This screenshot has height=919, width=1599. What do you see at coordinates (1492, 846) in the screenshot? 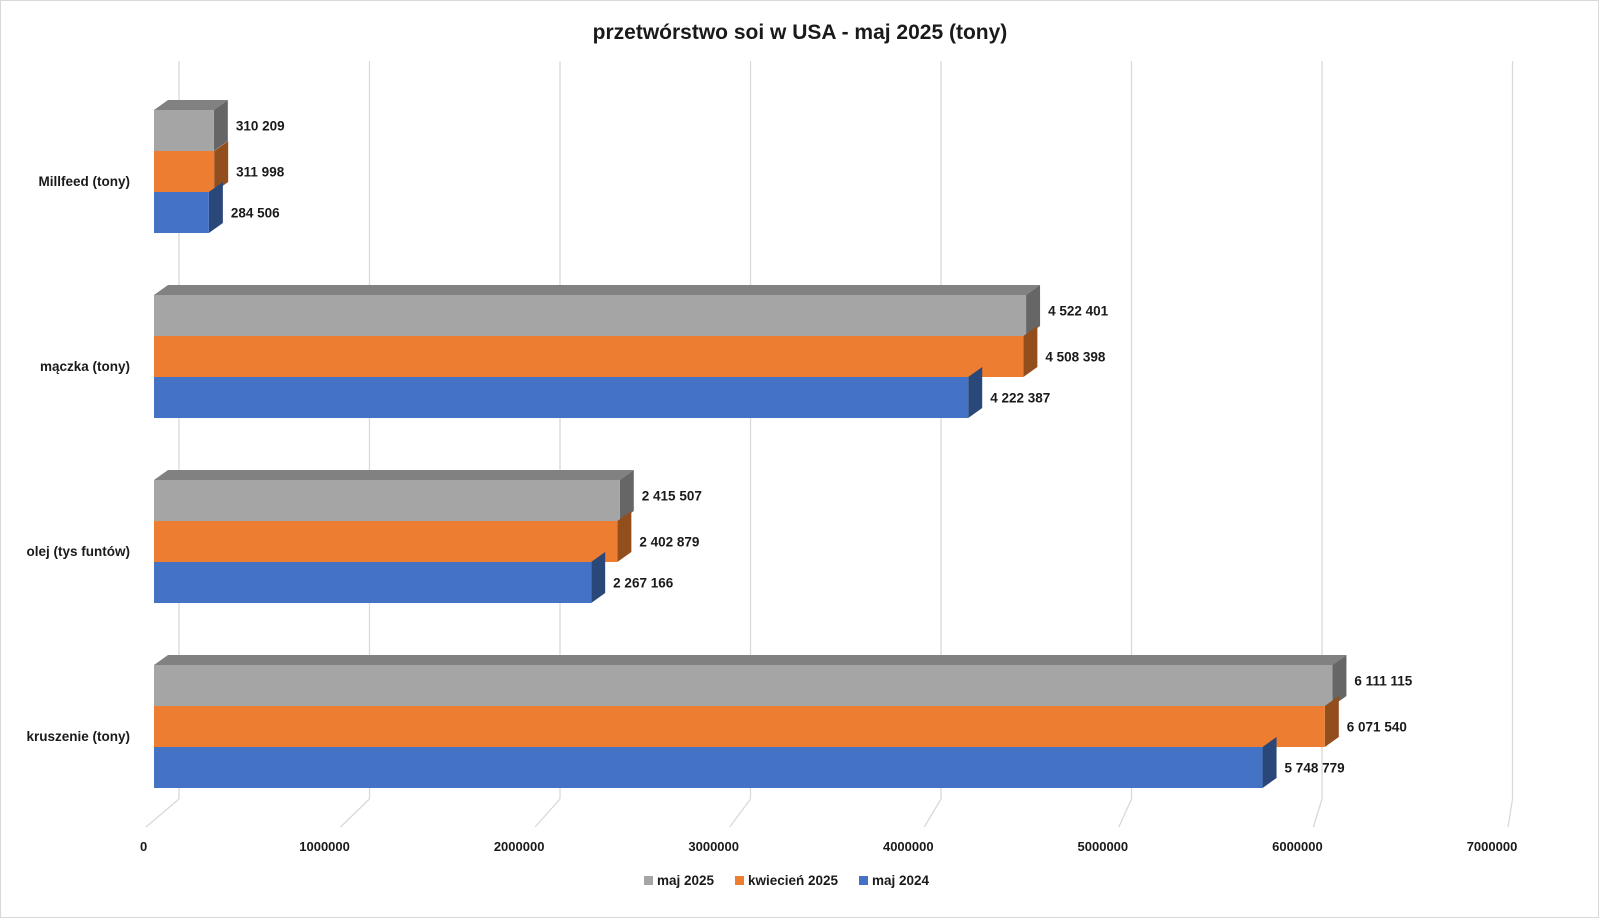
I see `x-tick-label: 7000000` at bounding box center [1492, 846].